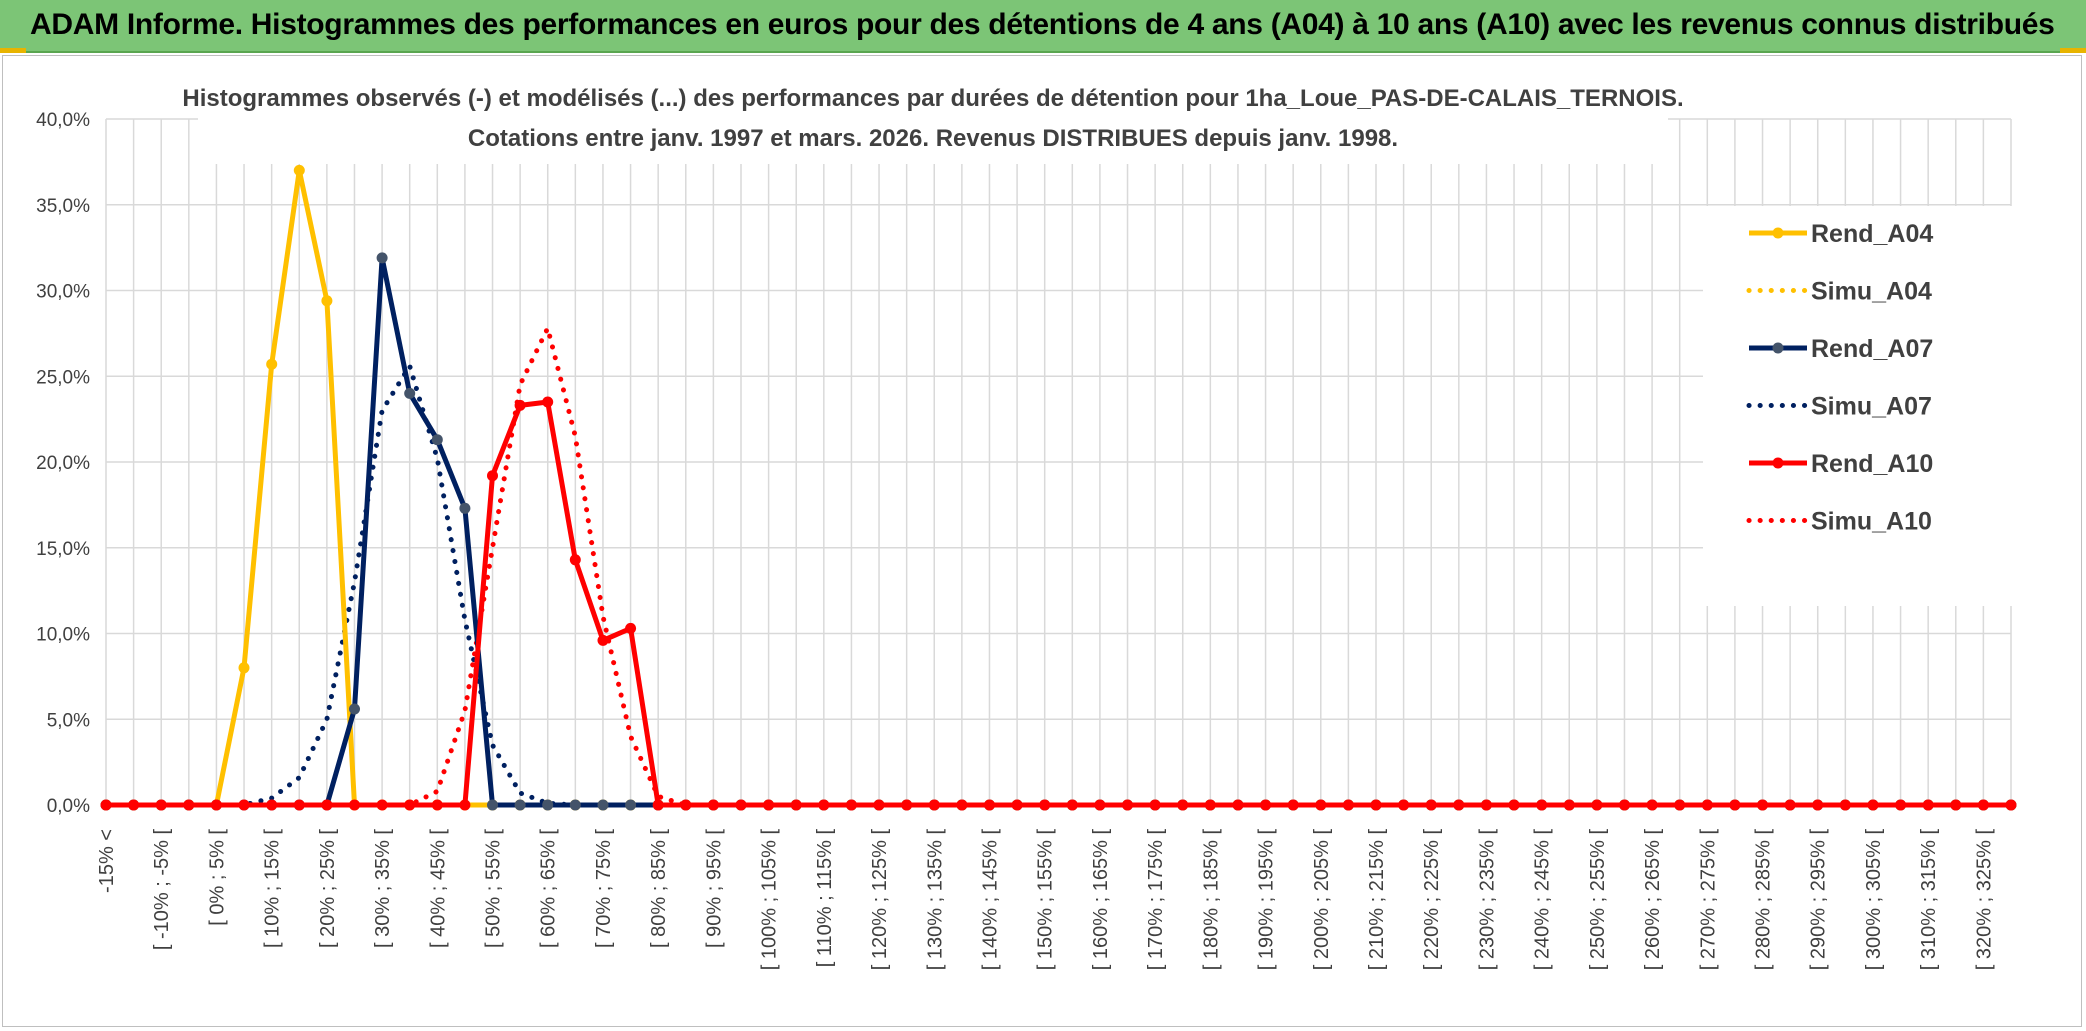  I want to click on legend-label-rend-a04: Rend_A04, so click(1872, 234).